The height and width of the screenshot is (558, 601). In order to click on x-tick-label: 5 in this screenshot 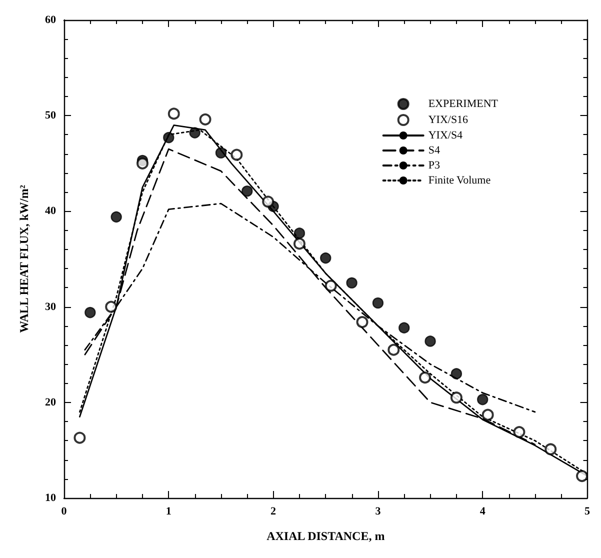, I will do `click(587, 512)`.